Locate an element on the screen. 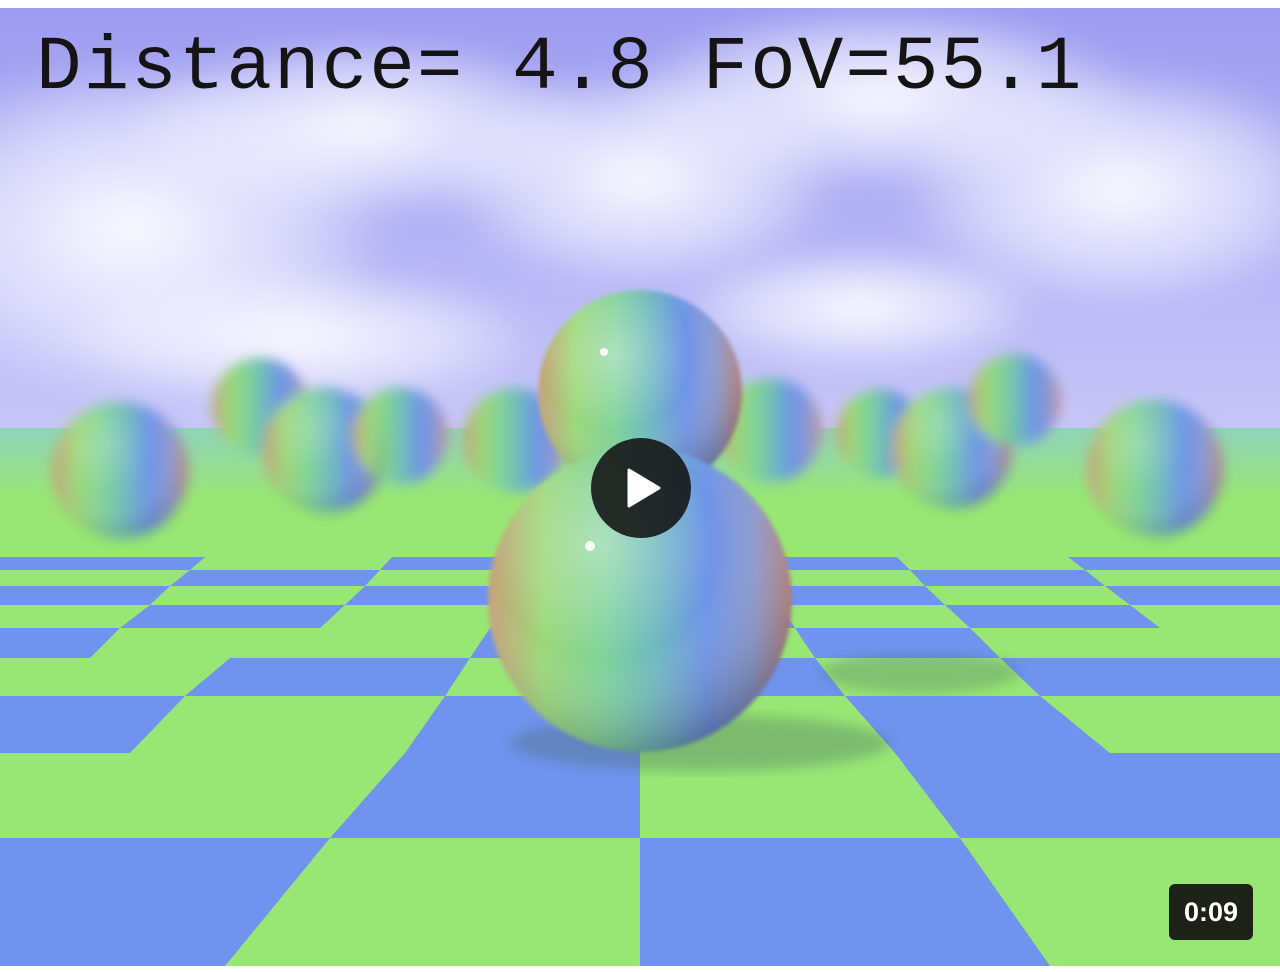  play-icon is located at coordinates (644, 488).